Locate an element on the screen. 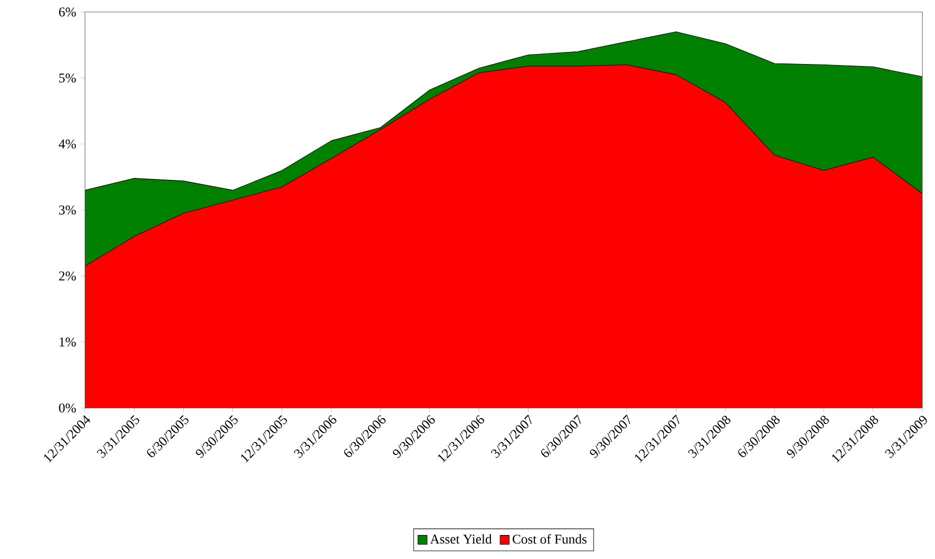  legend-label: Asset Yield is located at coordinates (461, 539).